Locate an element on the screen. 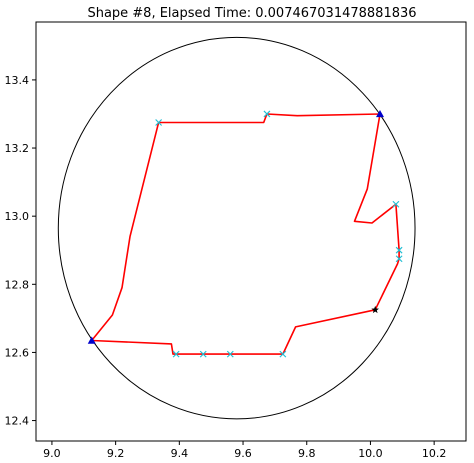 Image resolution: width=474 pixels, height=463 pixels. x-tick-label: 9.0 is located at coordinates (52, 453).